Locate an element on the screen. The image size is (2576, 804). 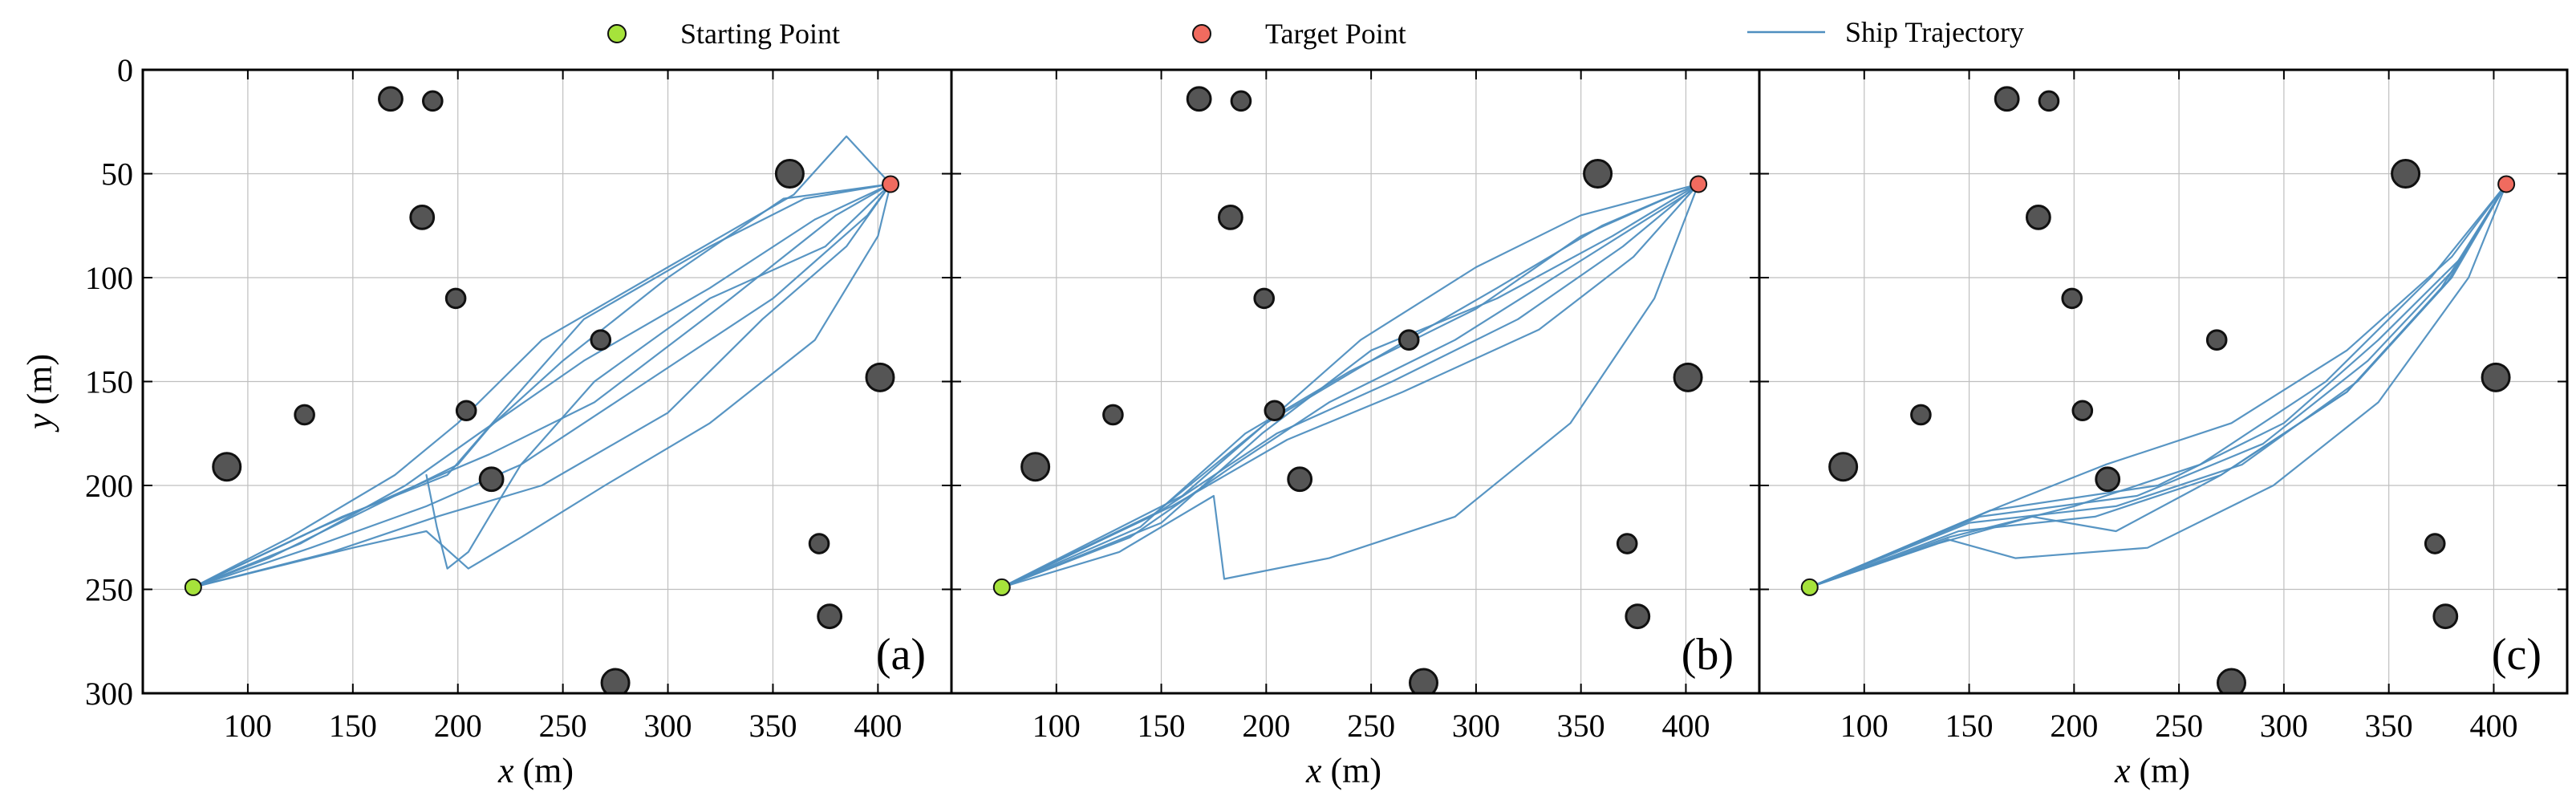
xtick-label-b-100: 100 is located at coordinates (1056, 726).